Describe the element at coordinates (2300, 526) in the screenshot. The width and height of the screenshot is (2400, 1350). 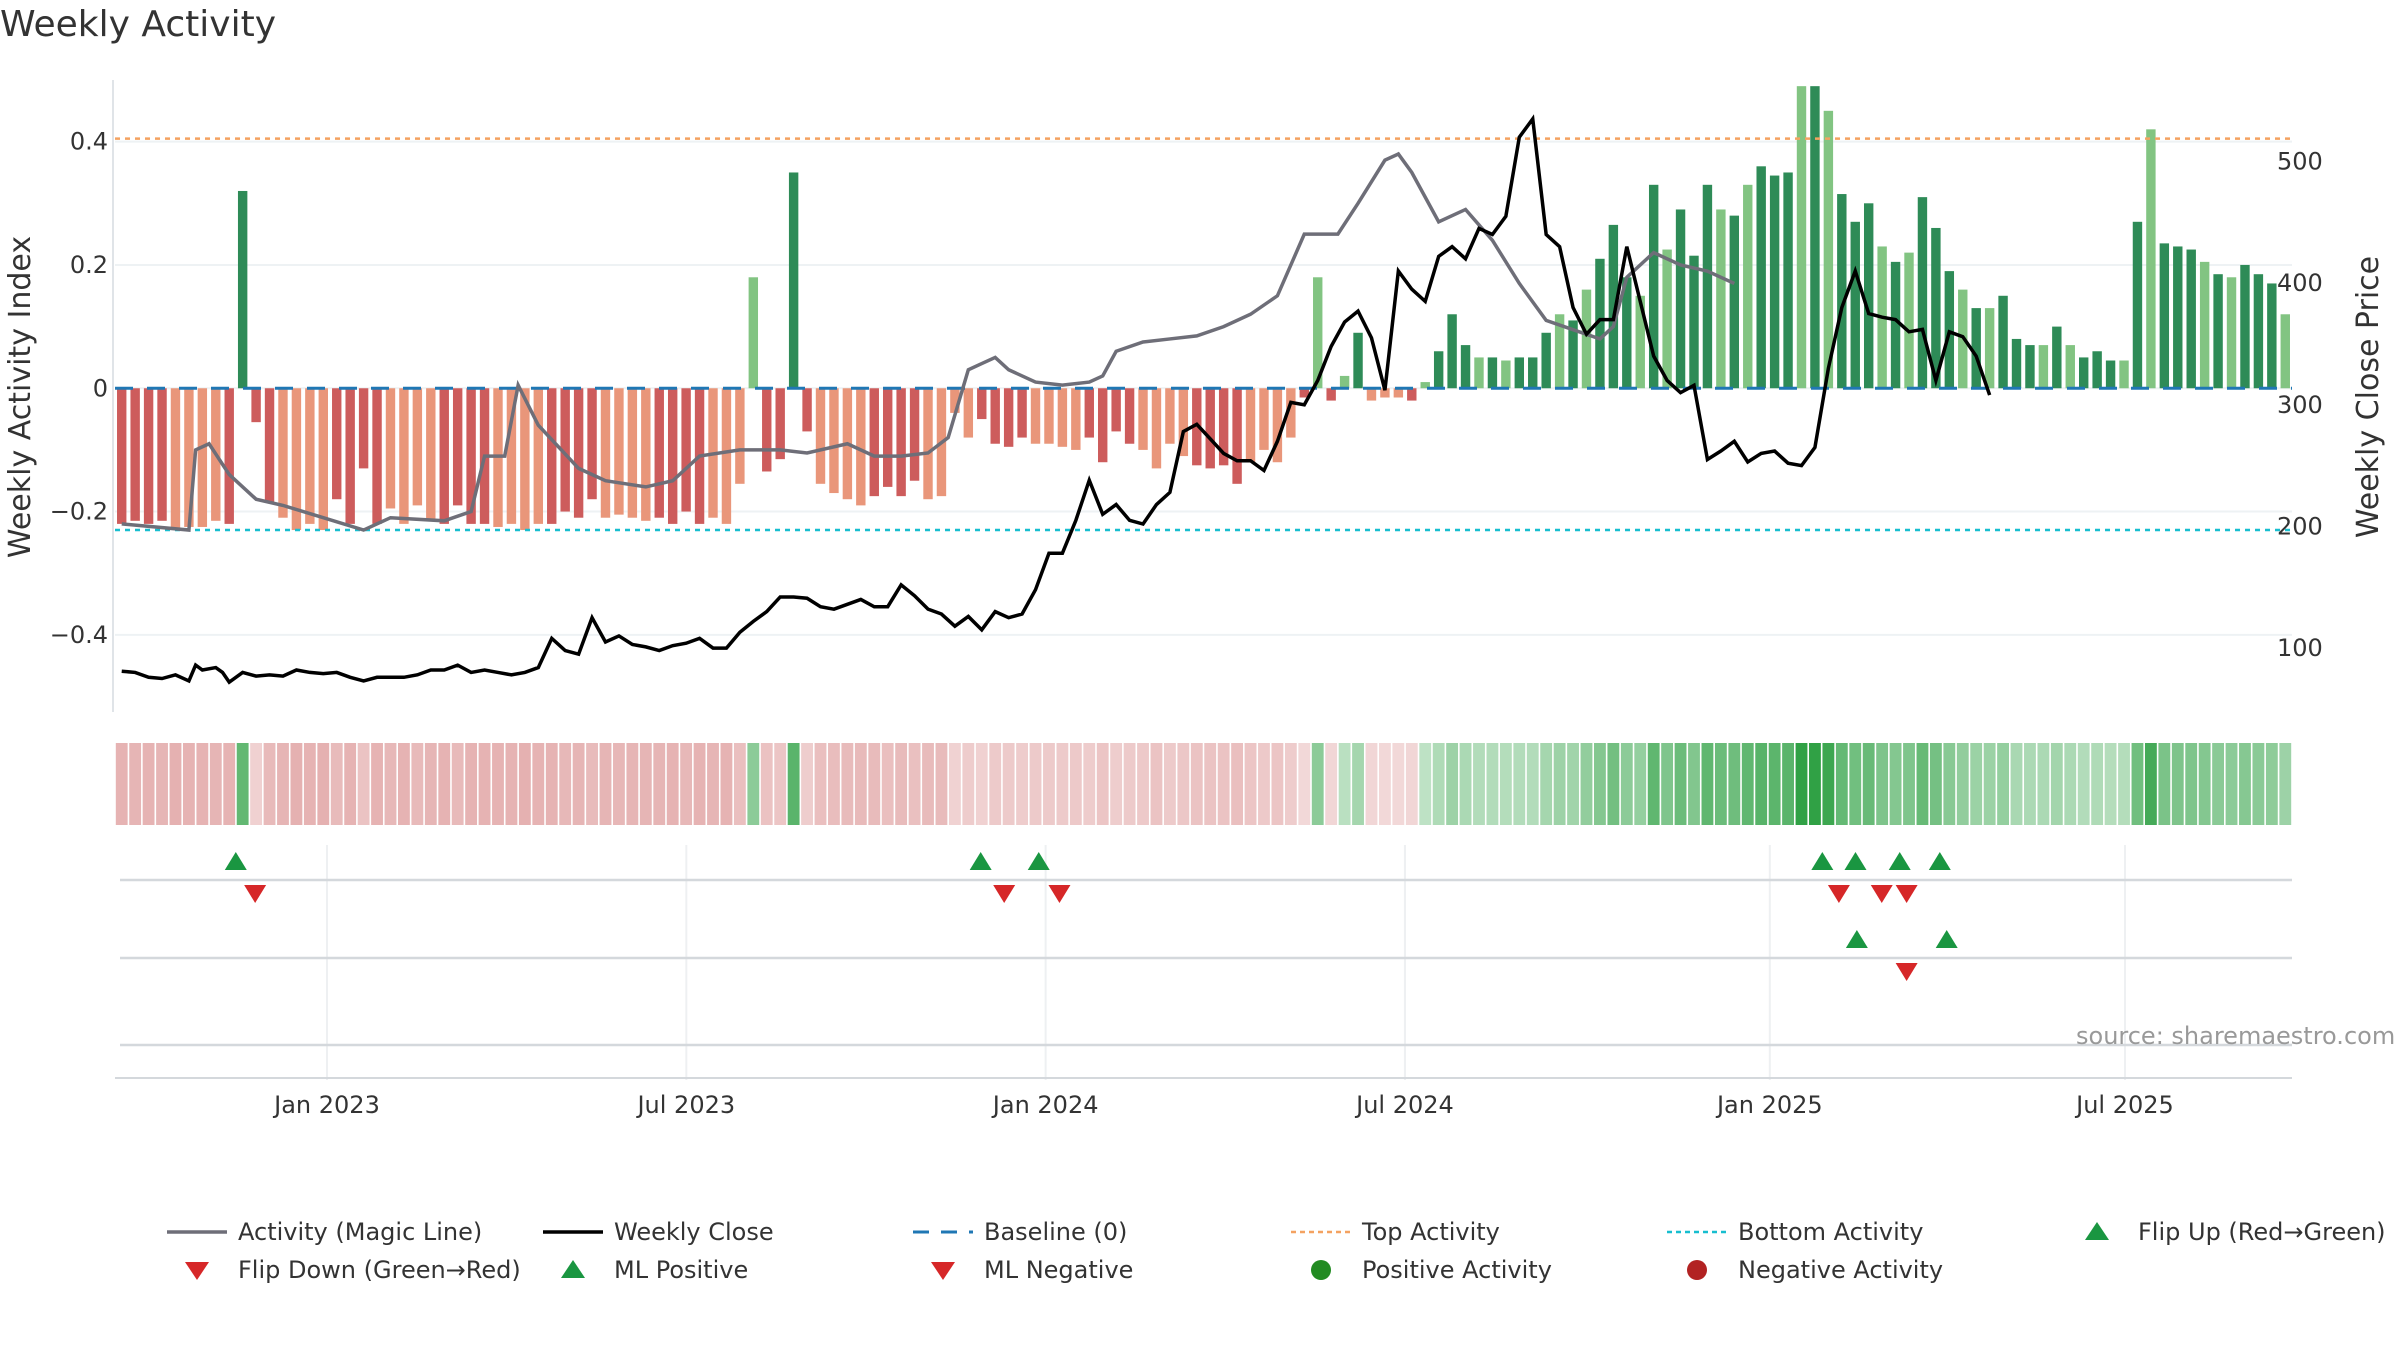
I see `y-right-tick-label: 200` at that location.